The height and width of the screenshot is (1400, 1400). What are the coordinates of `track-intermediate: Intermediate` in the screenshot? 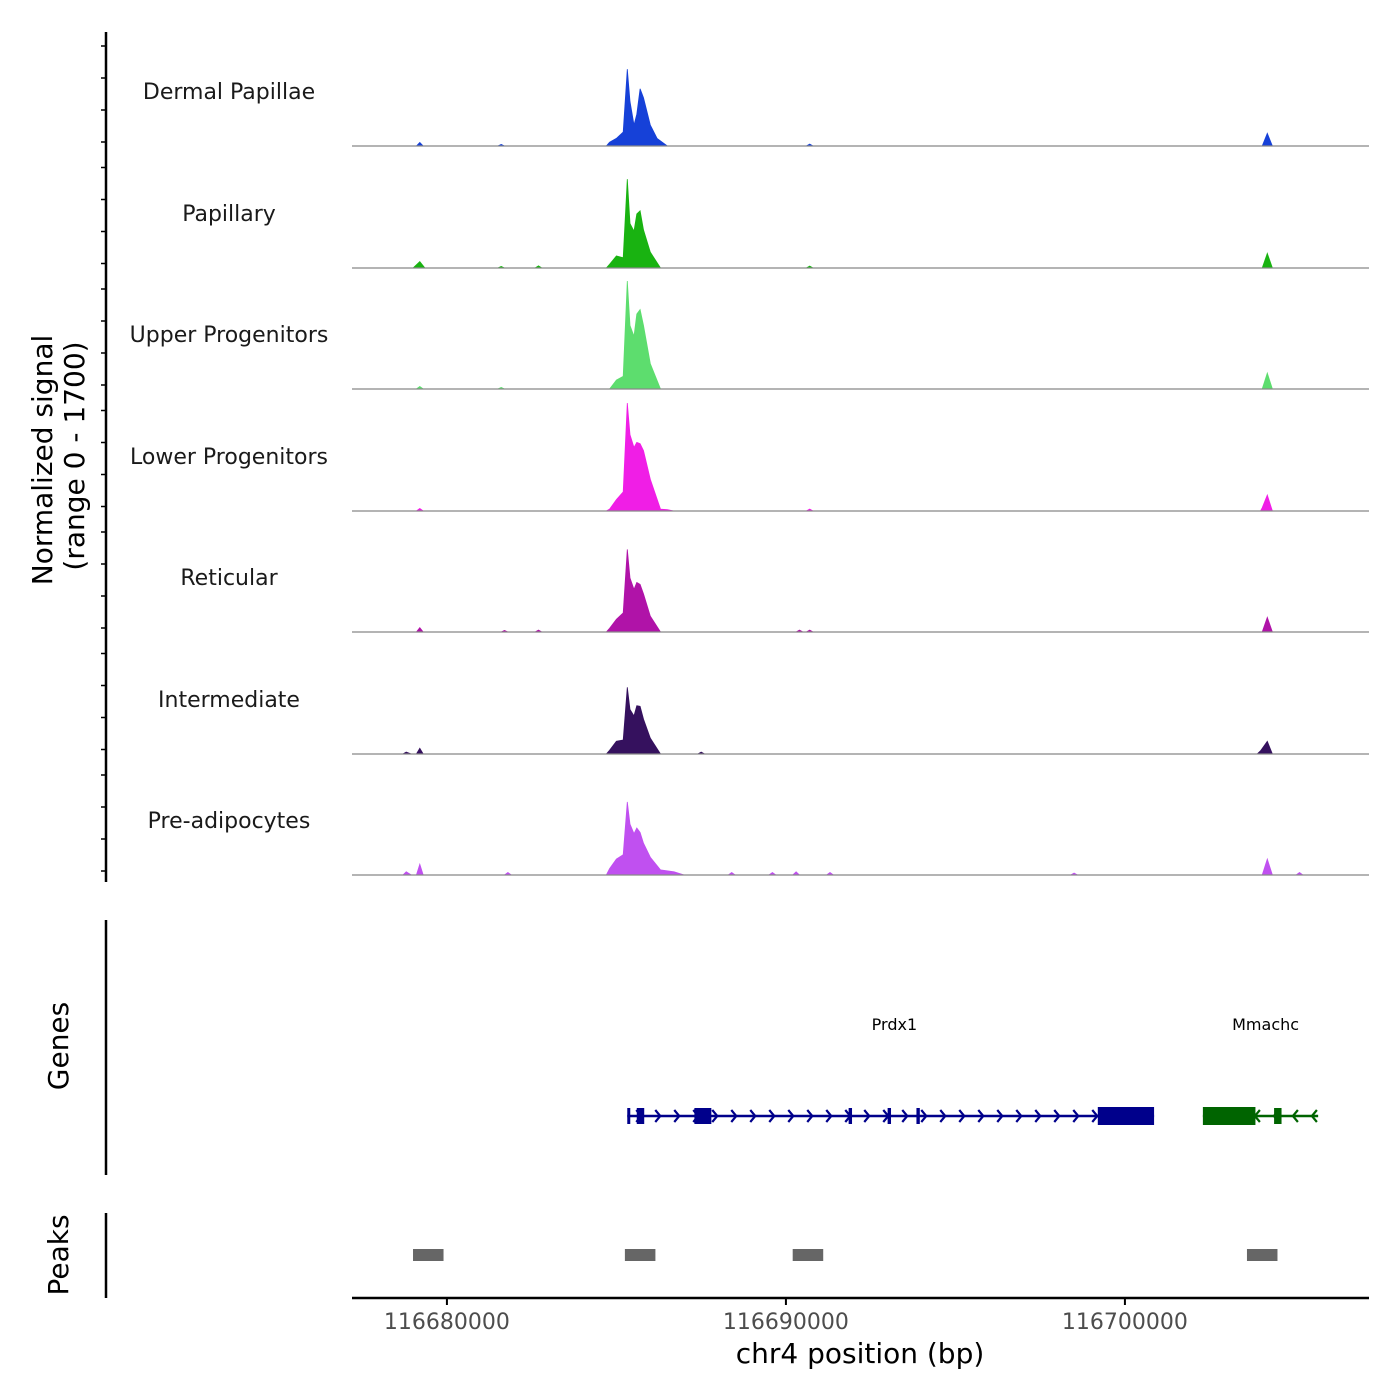 It's located at (763, 721).